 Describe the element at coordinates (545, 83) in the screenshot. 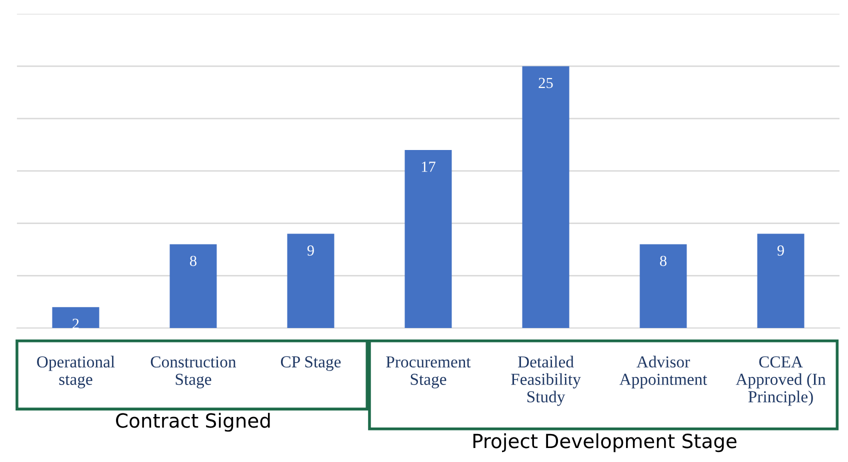

I see `data-label: 25` at that location.